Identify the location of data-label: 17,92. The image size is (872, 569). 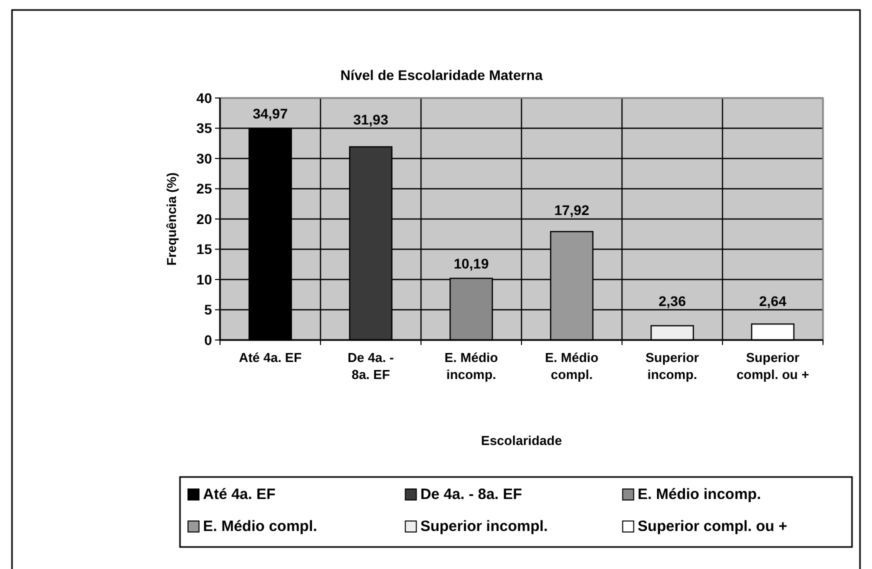
(572, 210).